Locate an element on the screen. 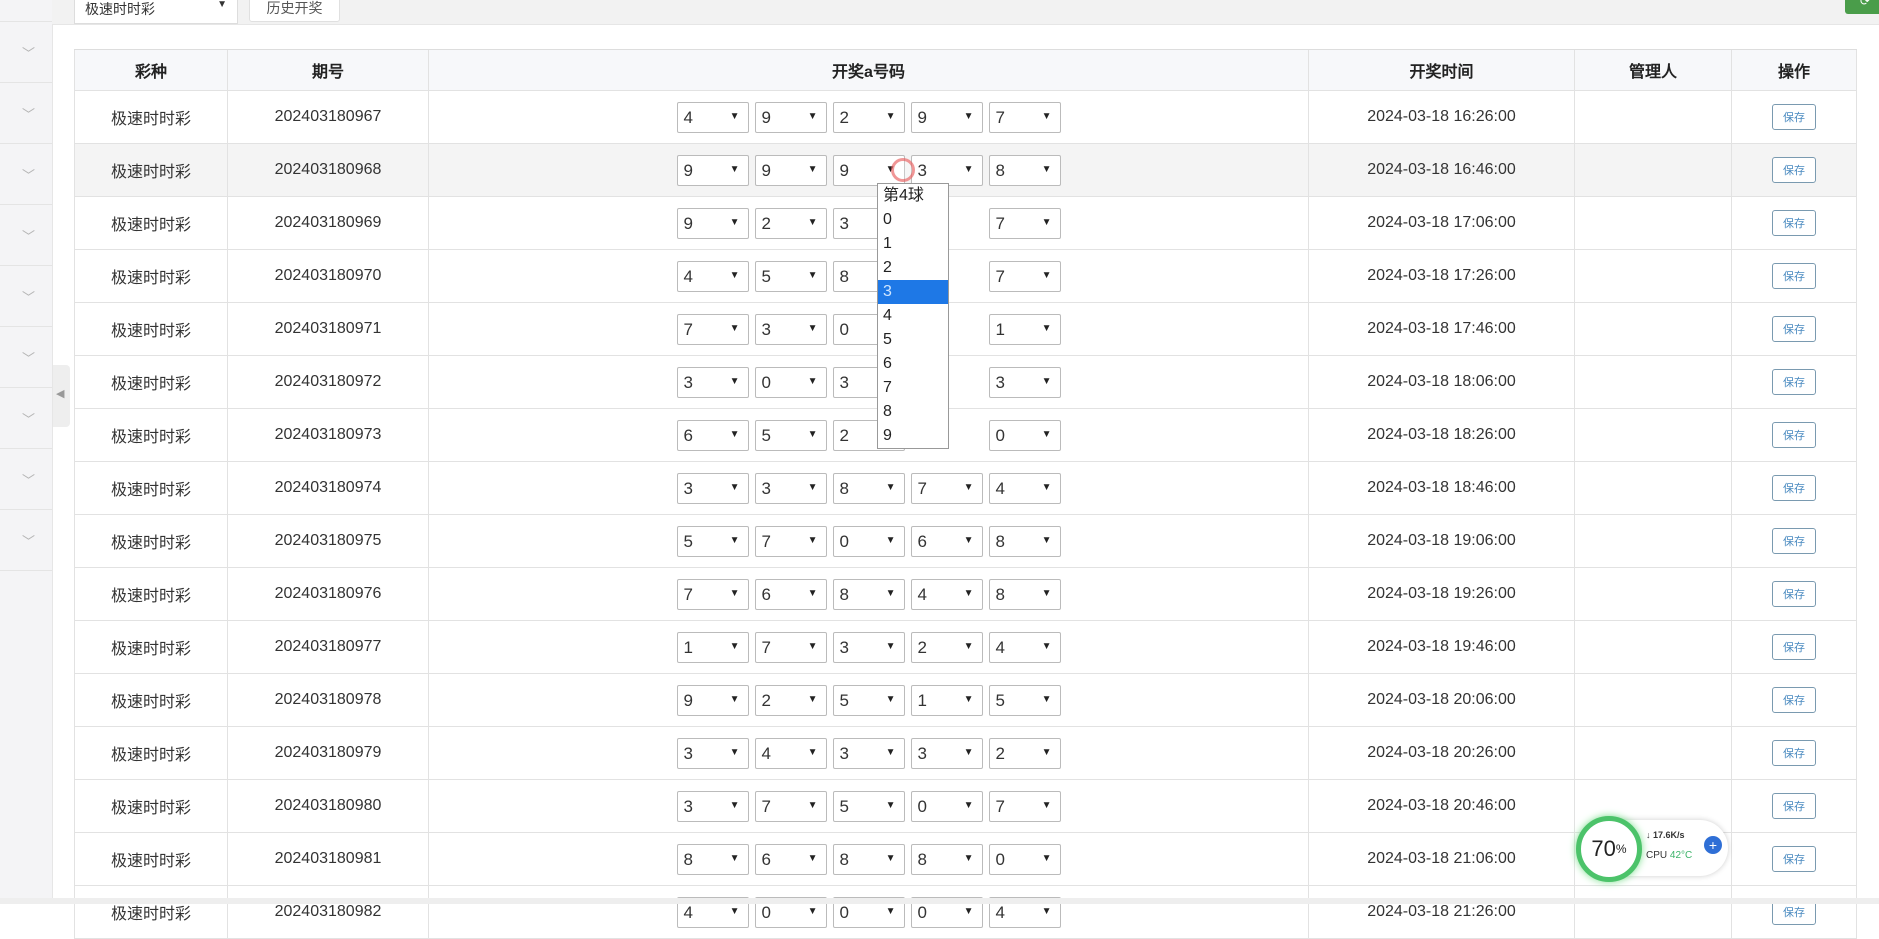 This screenshot has height=939, width=1879. number-select-1: 5 ▼ is located at coordinates (712, 541).